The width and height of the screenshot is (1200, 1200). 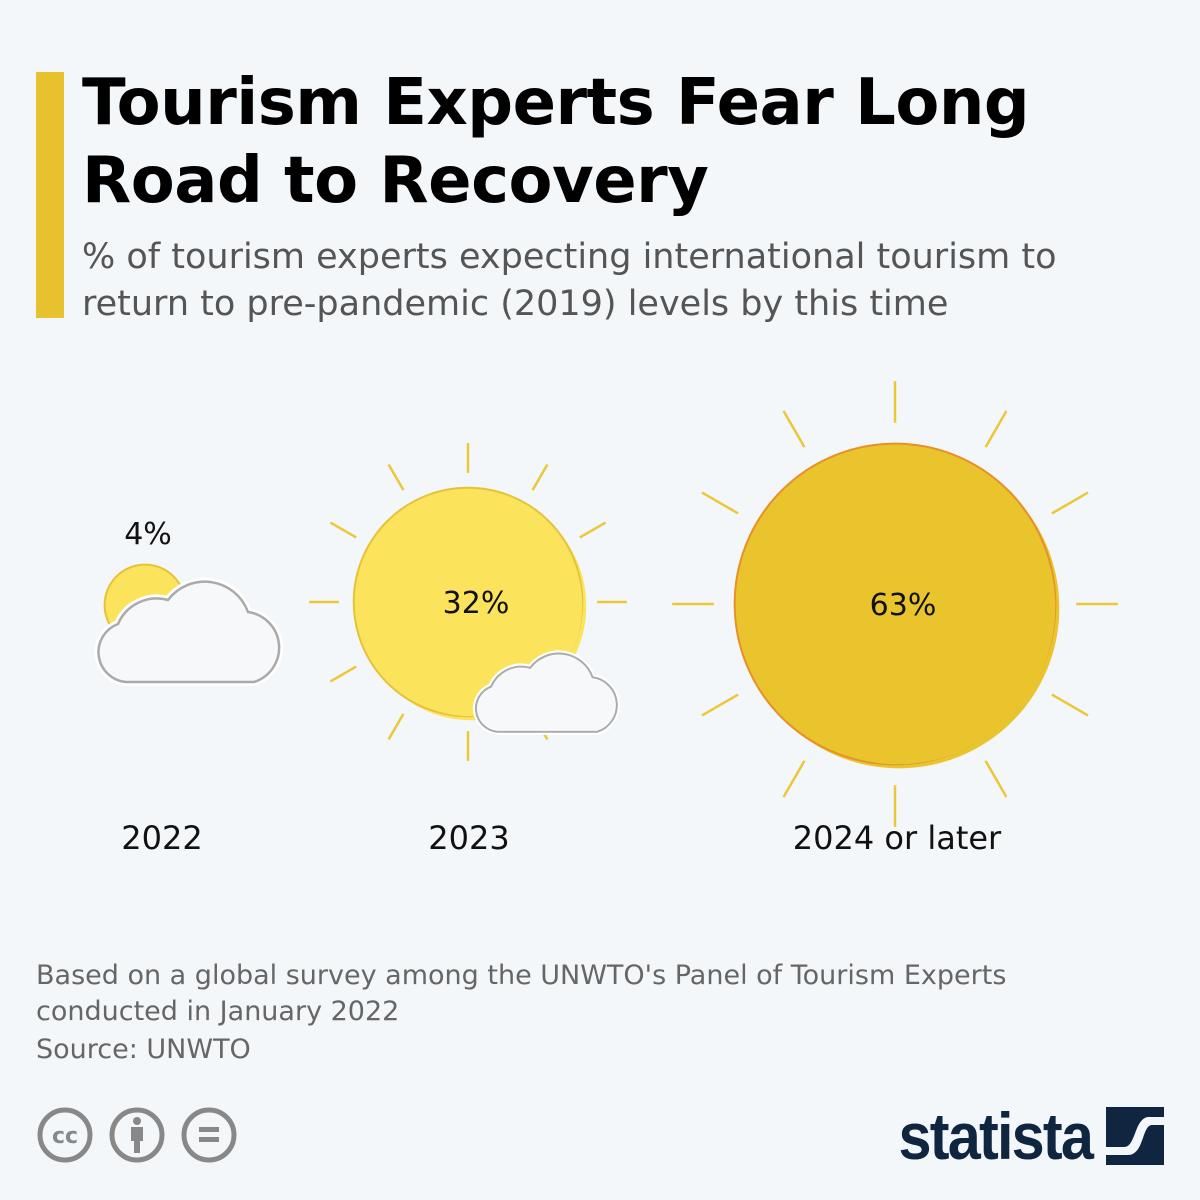 What do you see at coordinates (161, 838) in the screenshot?
I see `category-label: 2022` at bounding box center [161, 838].